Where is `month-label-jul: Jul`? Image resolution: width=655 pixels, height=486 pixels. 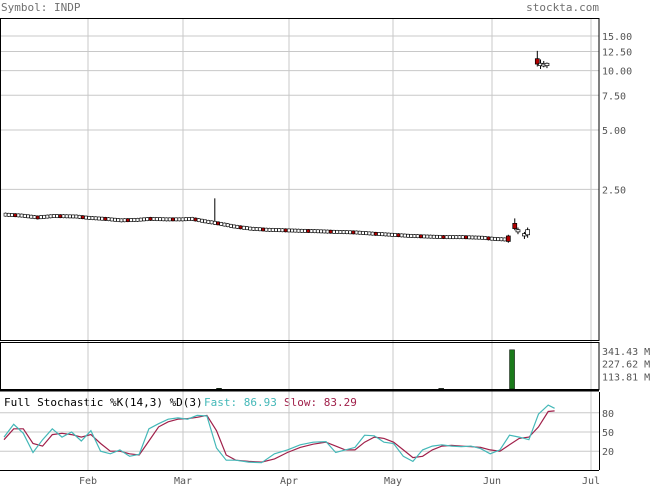 month-label-jul: Jul is located at coordinates (591, 481).